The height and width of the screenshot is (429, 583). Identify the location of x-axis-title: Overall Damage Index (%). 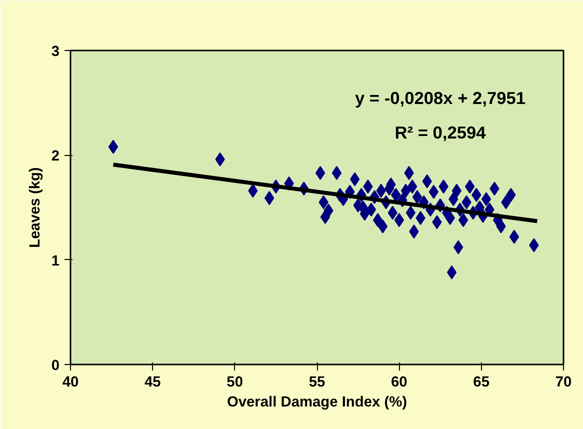
(317, 402).